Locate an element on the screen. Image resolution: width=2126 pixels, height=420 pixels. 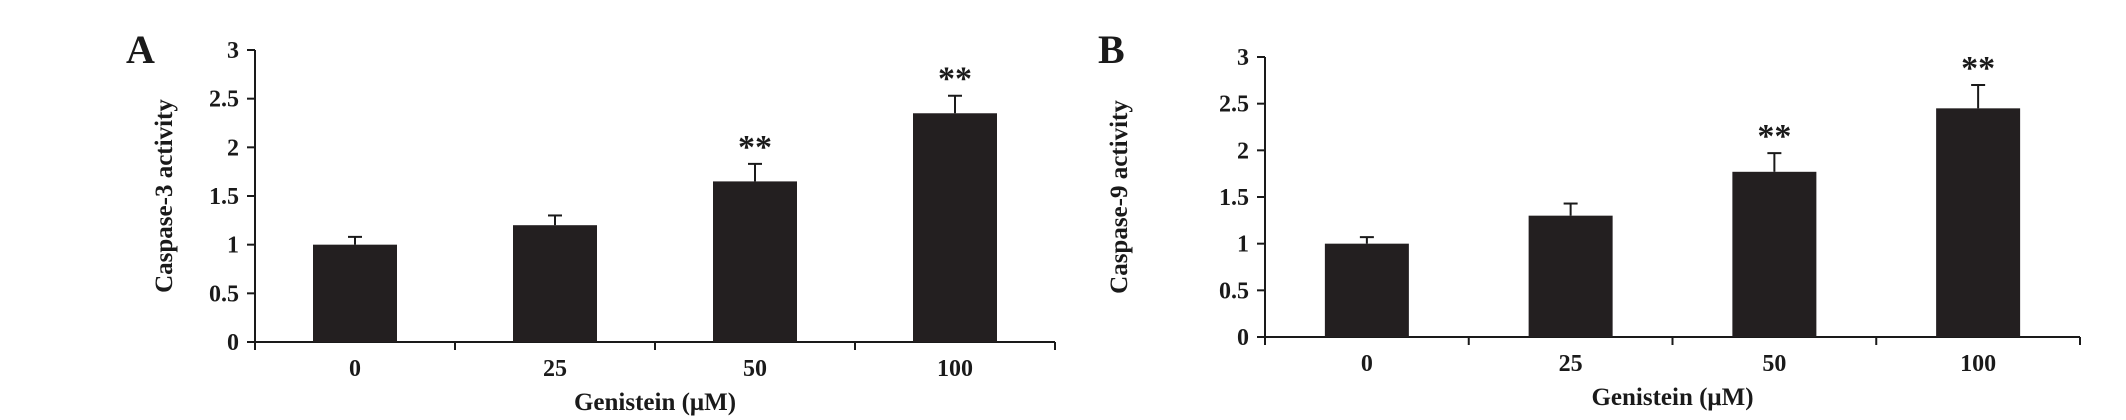
y-axis-title: Caspase-9 activity is located at coordinates (1119, 197).